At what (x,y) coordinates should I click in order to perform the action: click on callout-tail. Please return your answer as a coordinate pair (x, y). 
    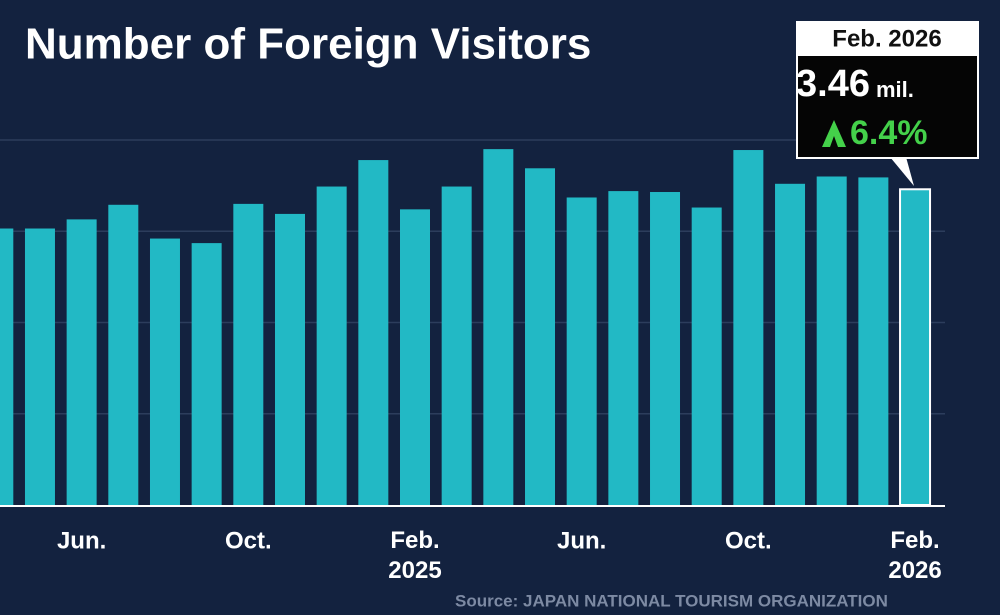
    Looking at the image, I should click on (902, 171).